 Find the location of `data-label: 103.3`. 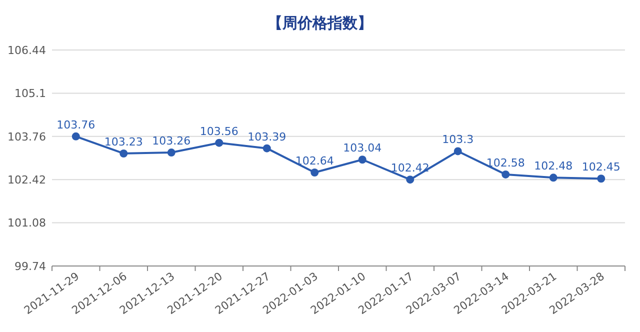

data-label: 103.3 is located at coordinates (458, 139).